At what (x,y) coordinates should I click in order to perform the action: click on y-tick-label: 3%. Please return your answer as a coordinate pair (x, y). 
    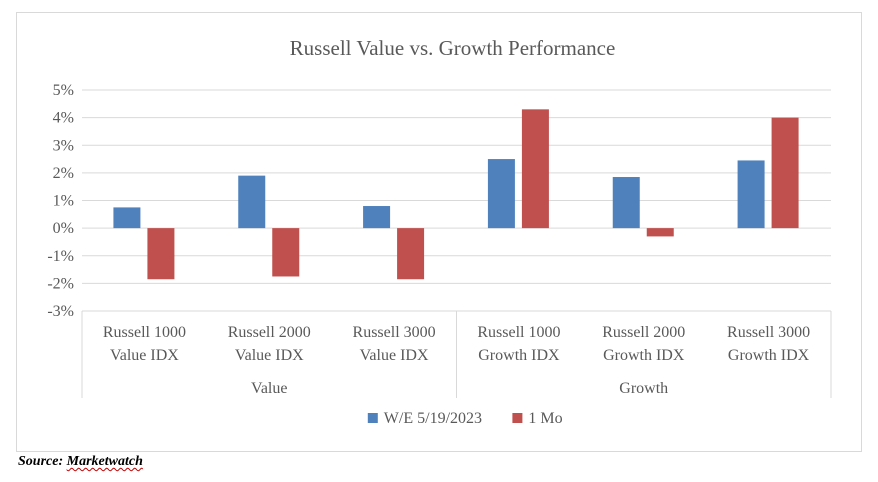
    Looking at the image, I should click on (63, 145).